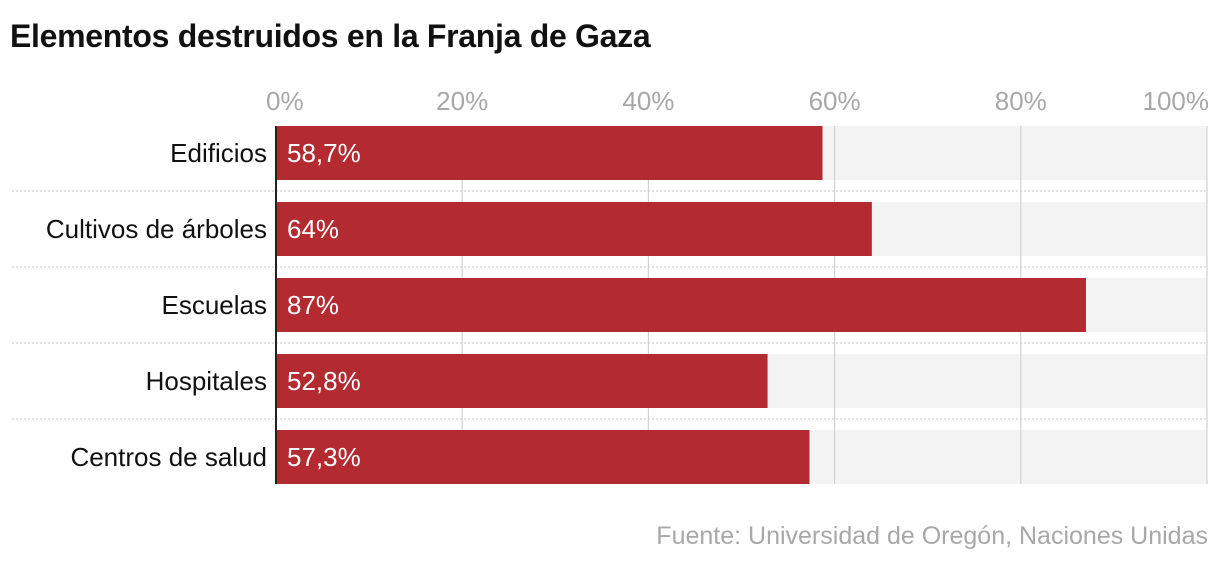  I want to click on x-tick-label: 60%, so click(835, 101).